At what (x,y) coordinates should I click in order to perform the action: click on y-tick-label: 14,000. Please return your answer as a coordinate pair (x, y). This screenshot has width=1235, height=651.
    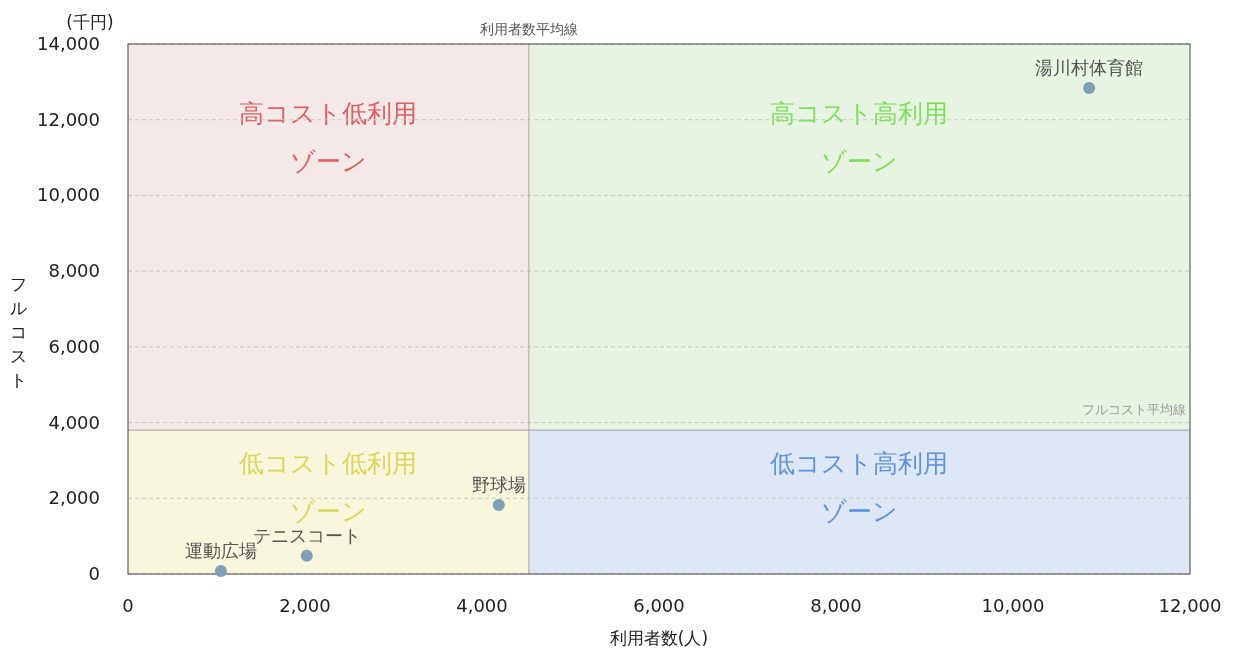
    Looking at the image, I should click on (68, 43).